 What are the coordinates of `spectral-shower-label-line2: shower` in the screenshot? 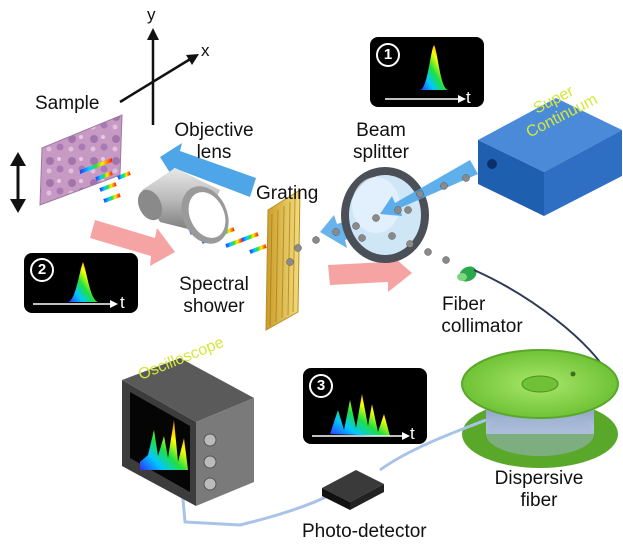 It's located at (214, 306).